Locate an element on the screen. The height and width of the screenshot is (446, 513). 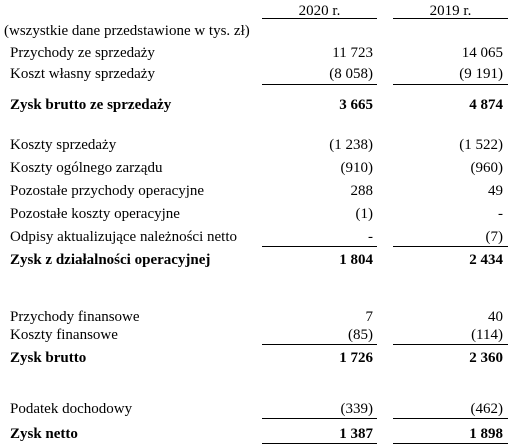
value-2020: 1 804 is located at coordinates (356, 260).